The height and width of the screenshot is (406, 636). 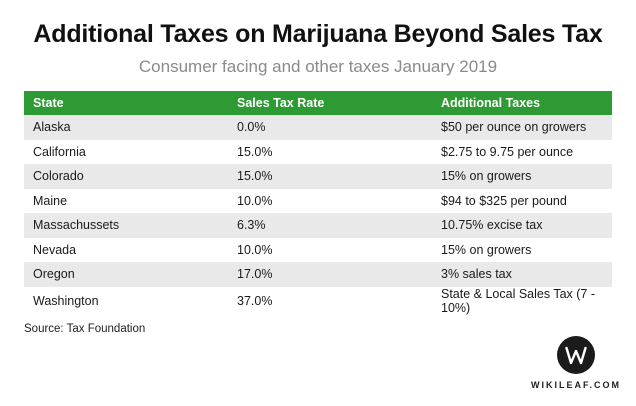 I want to click on cell-state: Washington, so click(x=66, y=300).